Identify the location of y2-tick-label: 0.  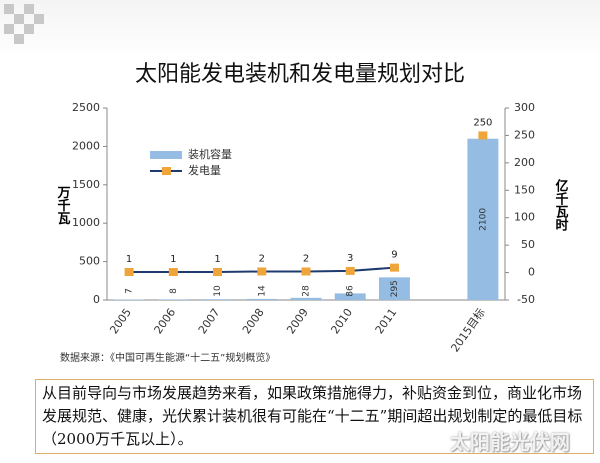
(531, 272).